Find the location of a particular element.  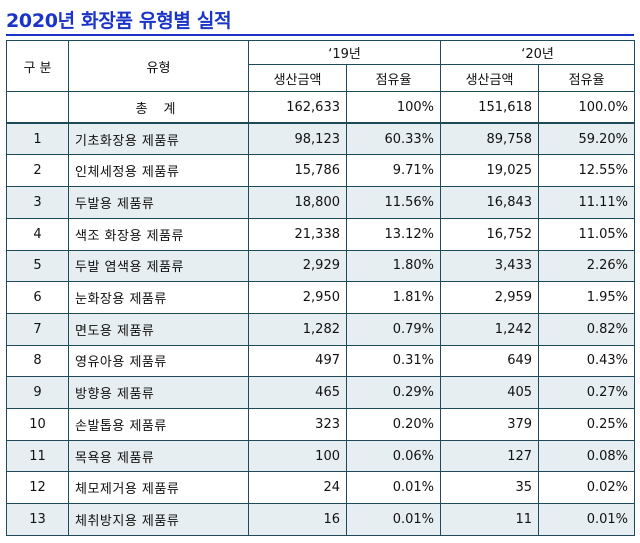

table-row: 13 체취방지용 제품류 16 0.01% 11 0.01% is located at coordinates (321, 519).